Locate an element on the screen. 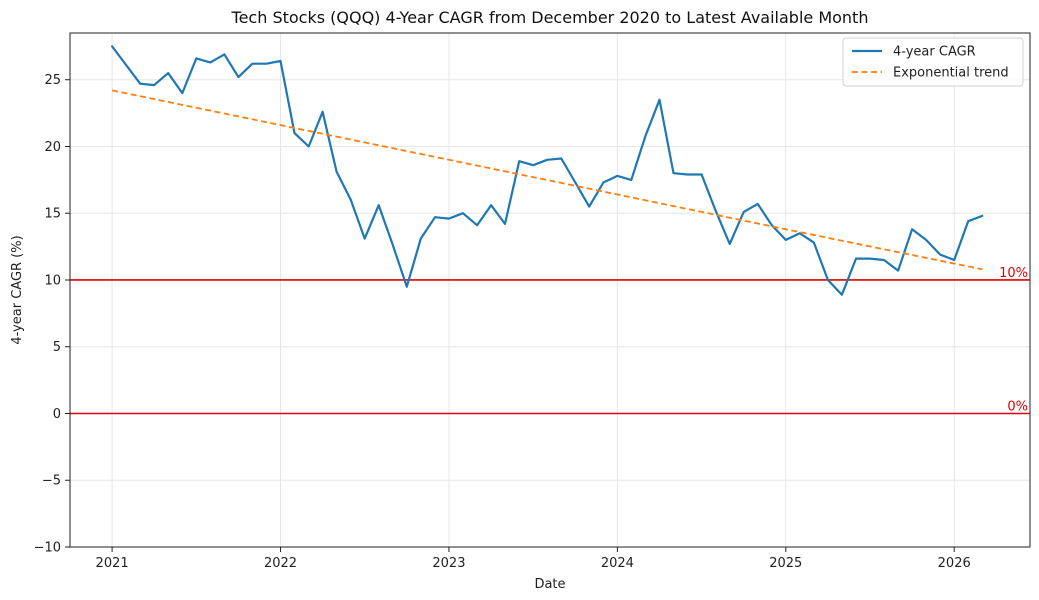 The width and height of the screenshot is (1039, 600). legend-box is located at coordinates (933, 62).